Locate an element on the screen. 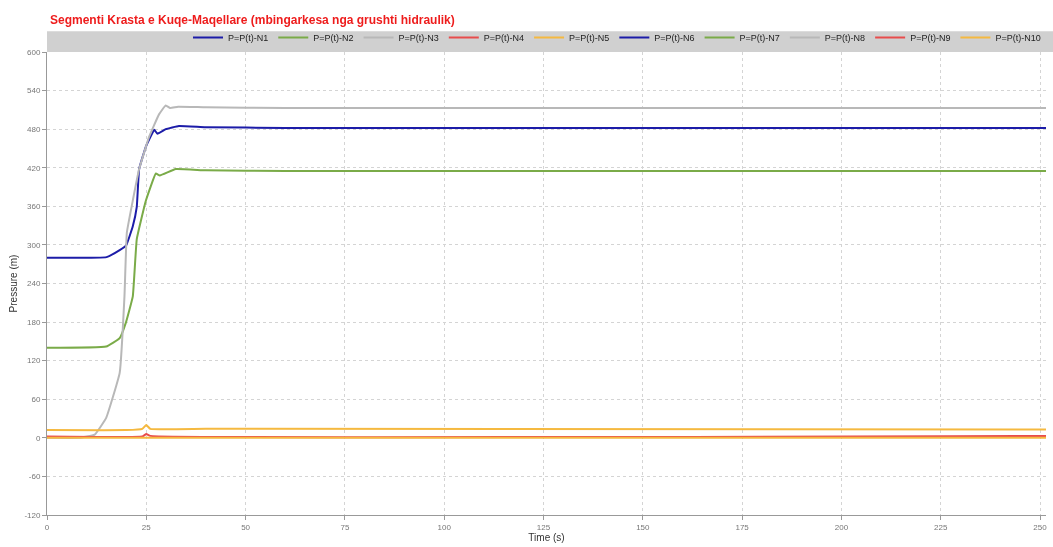 Image resolution: width=1053 pixels, height=547 pixels. legend-label: P=P(t)-N5 is located at coordinates (589, 38).